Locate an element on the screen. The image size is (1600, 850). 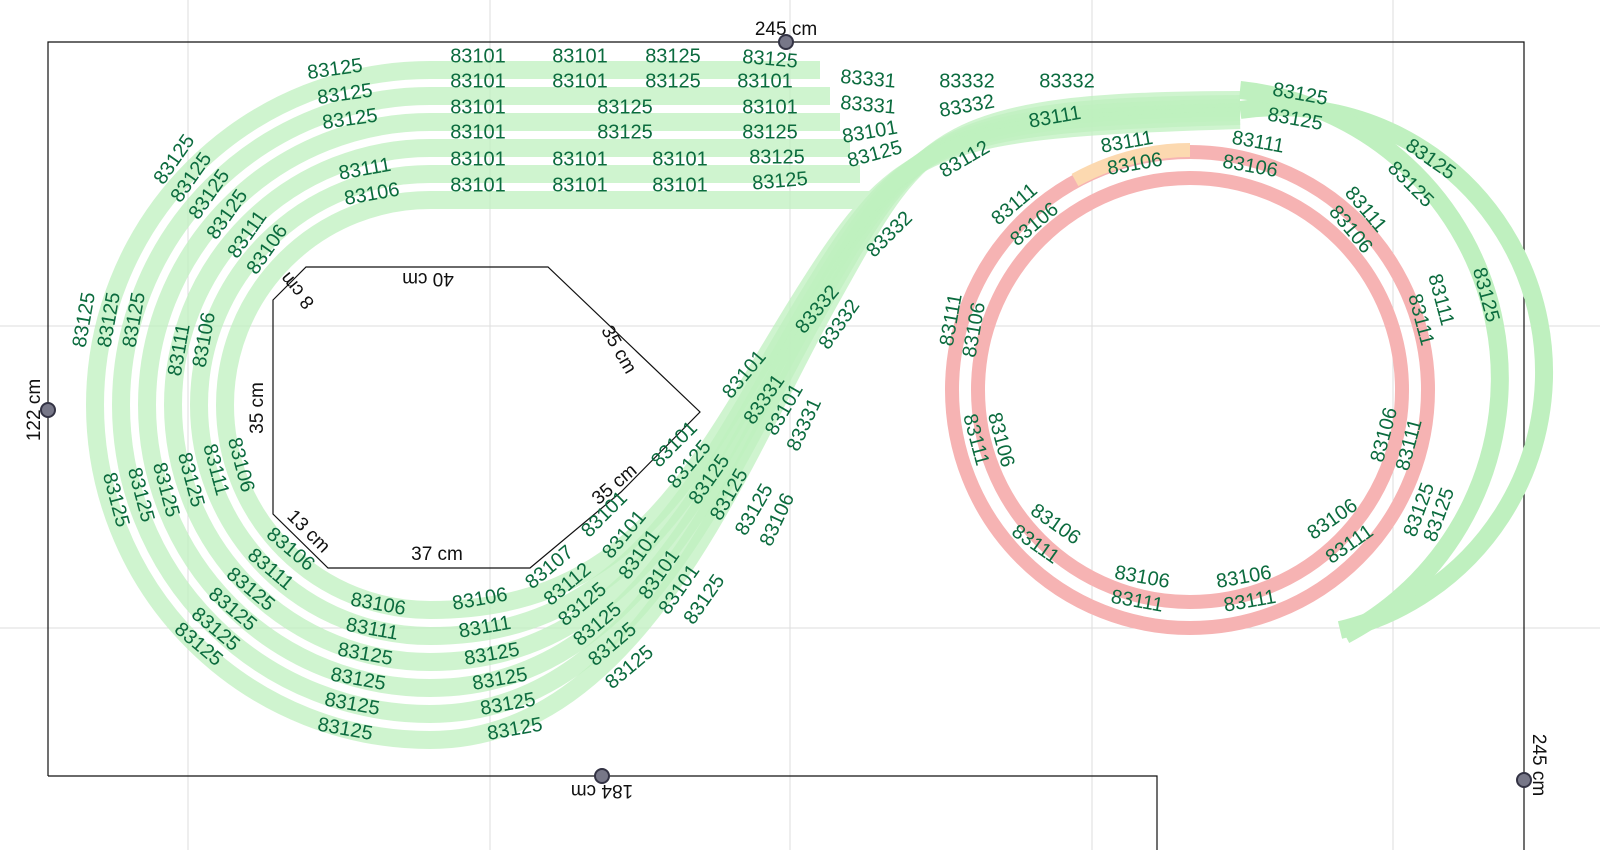
track-selected is located at coordinates (1131, 165).